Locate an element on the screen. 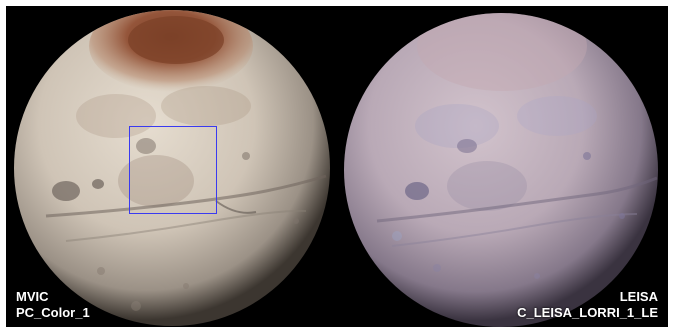 This screenshot has width=676, height=329. region-of-interest-box is located at coordinates (173, 170).